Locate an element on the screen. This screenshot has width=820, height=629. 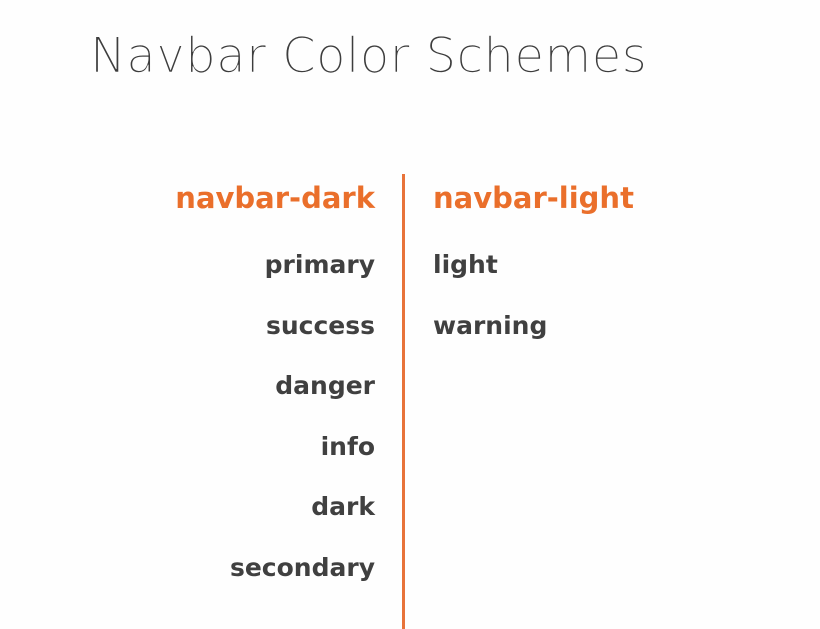
column-heading-navbar-dark: navbar-dark is located at coordinates (275, 198).